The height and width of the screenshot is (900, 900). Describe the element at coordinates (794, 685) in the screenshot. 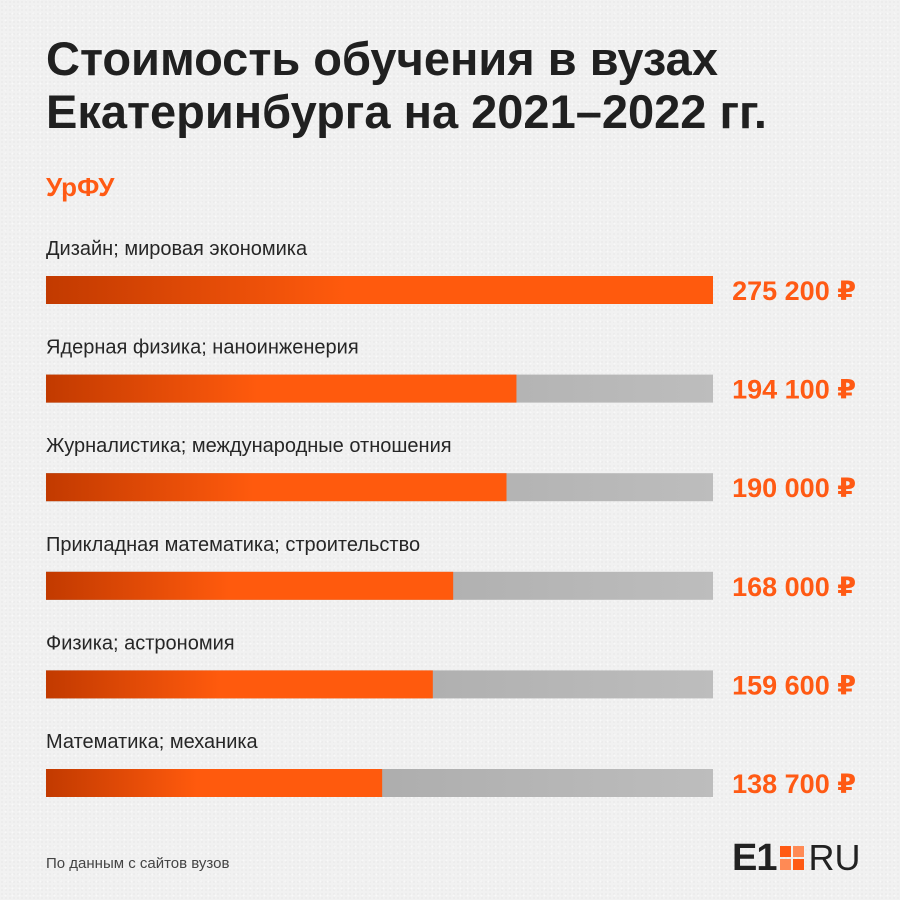

I see `value-label: 159 600 ₽` at that location.